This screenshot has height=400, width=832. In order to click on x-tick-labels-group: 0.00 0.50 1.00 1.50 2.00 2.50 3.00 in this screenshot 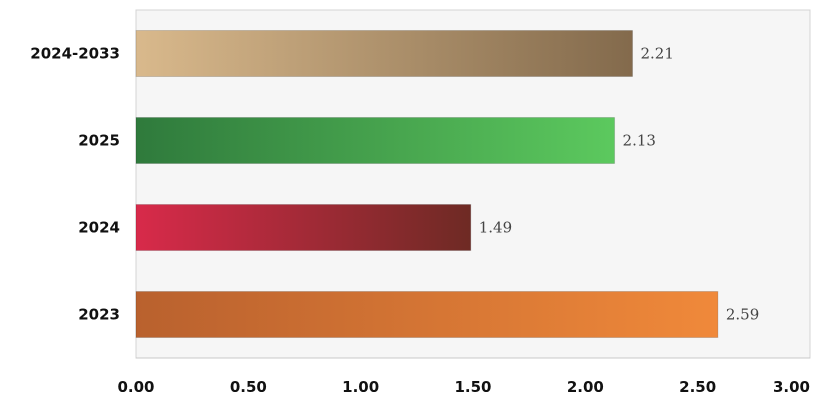, I will do `click(463, 387)`.